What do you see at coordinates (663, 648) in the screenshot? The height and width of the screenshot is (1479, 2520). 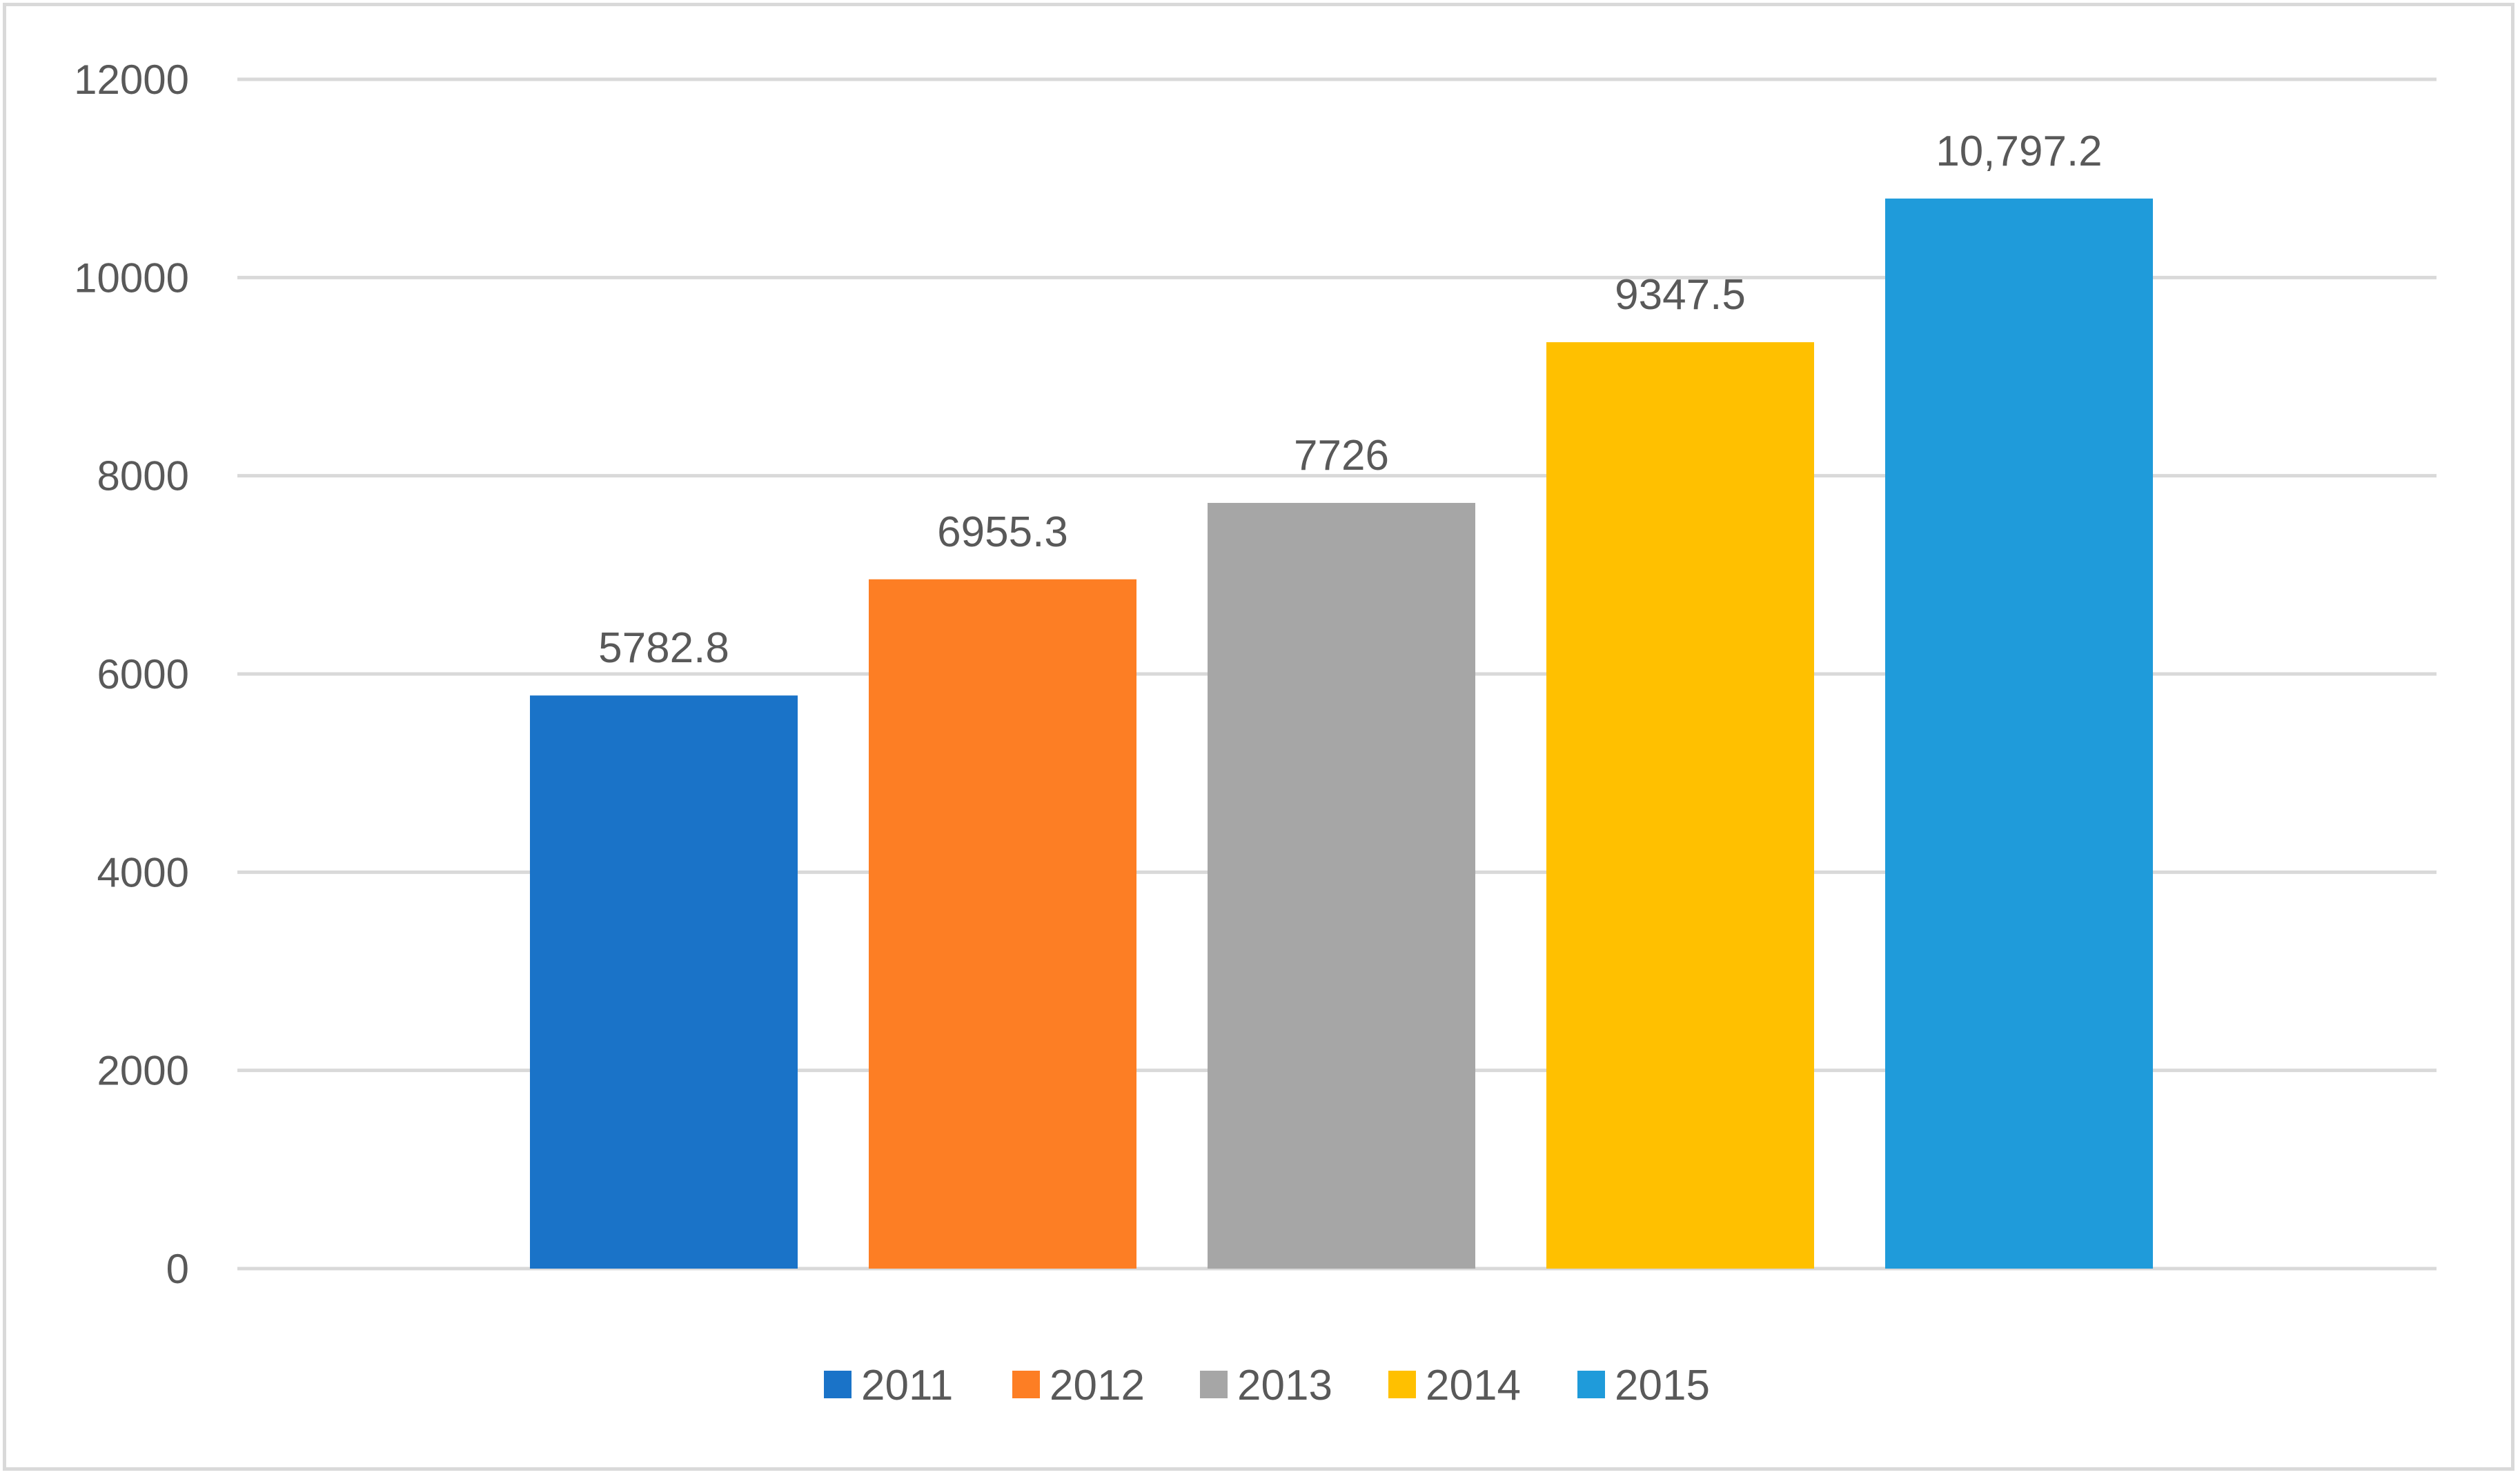 I see `data-label-2011: 5782.8` at bounding box center [663, 648].